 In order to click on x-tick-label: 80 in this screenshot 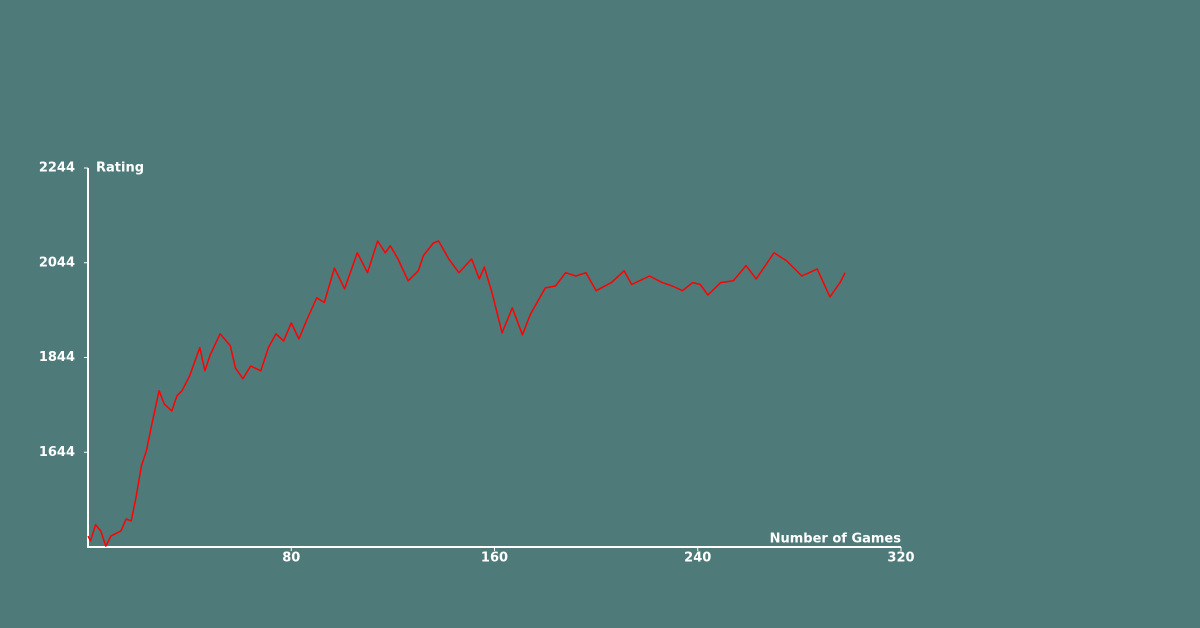, I will do `click(291, 558)`.